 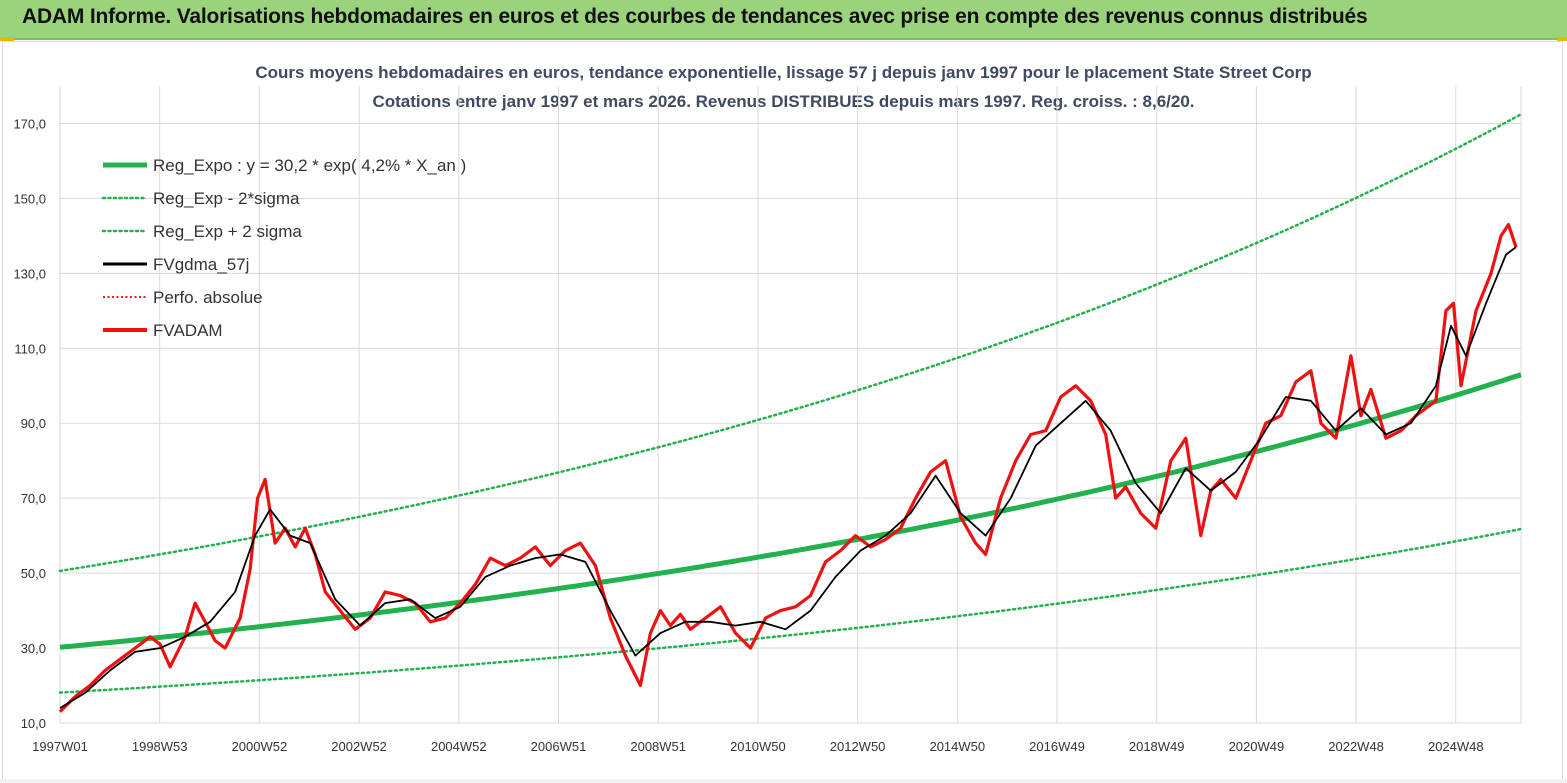 What do you see at coordinates (559, 746) in the screenshot?
I see `x-tick-label: 2006W51` at bounding box center [559, 746].